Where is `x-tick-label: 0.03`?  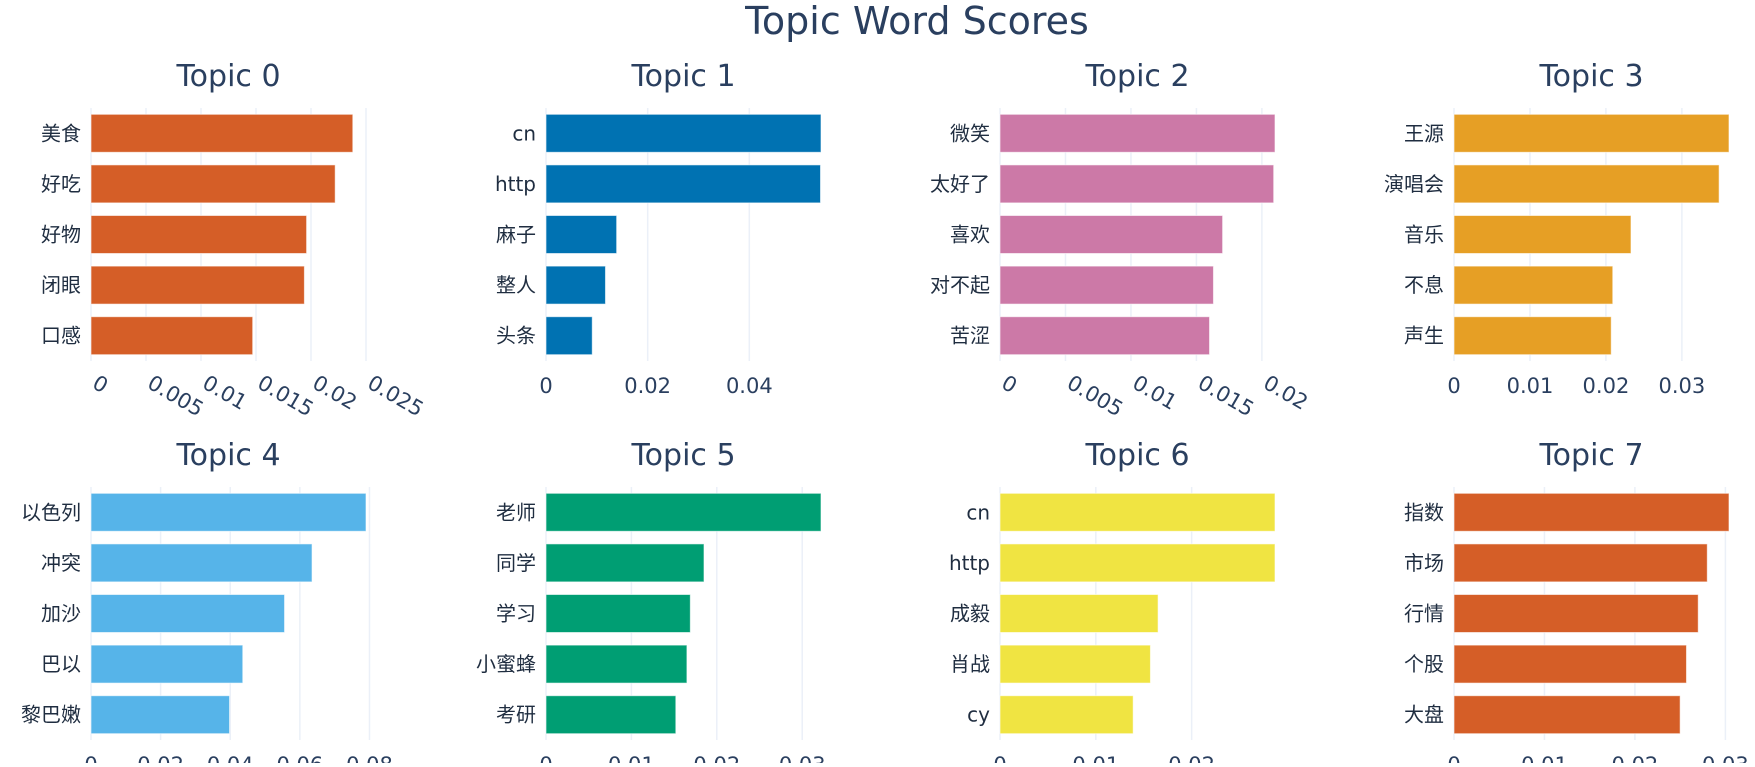
x-tick-label: 0.03 is located at coordinates (1682, 386).